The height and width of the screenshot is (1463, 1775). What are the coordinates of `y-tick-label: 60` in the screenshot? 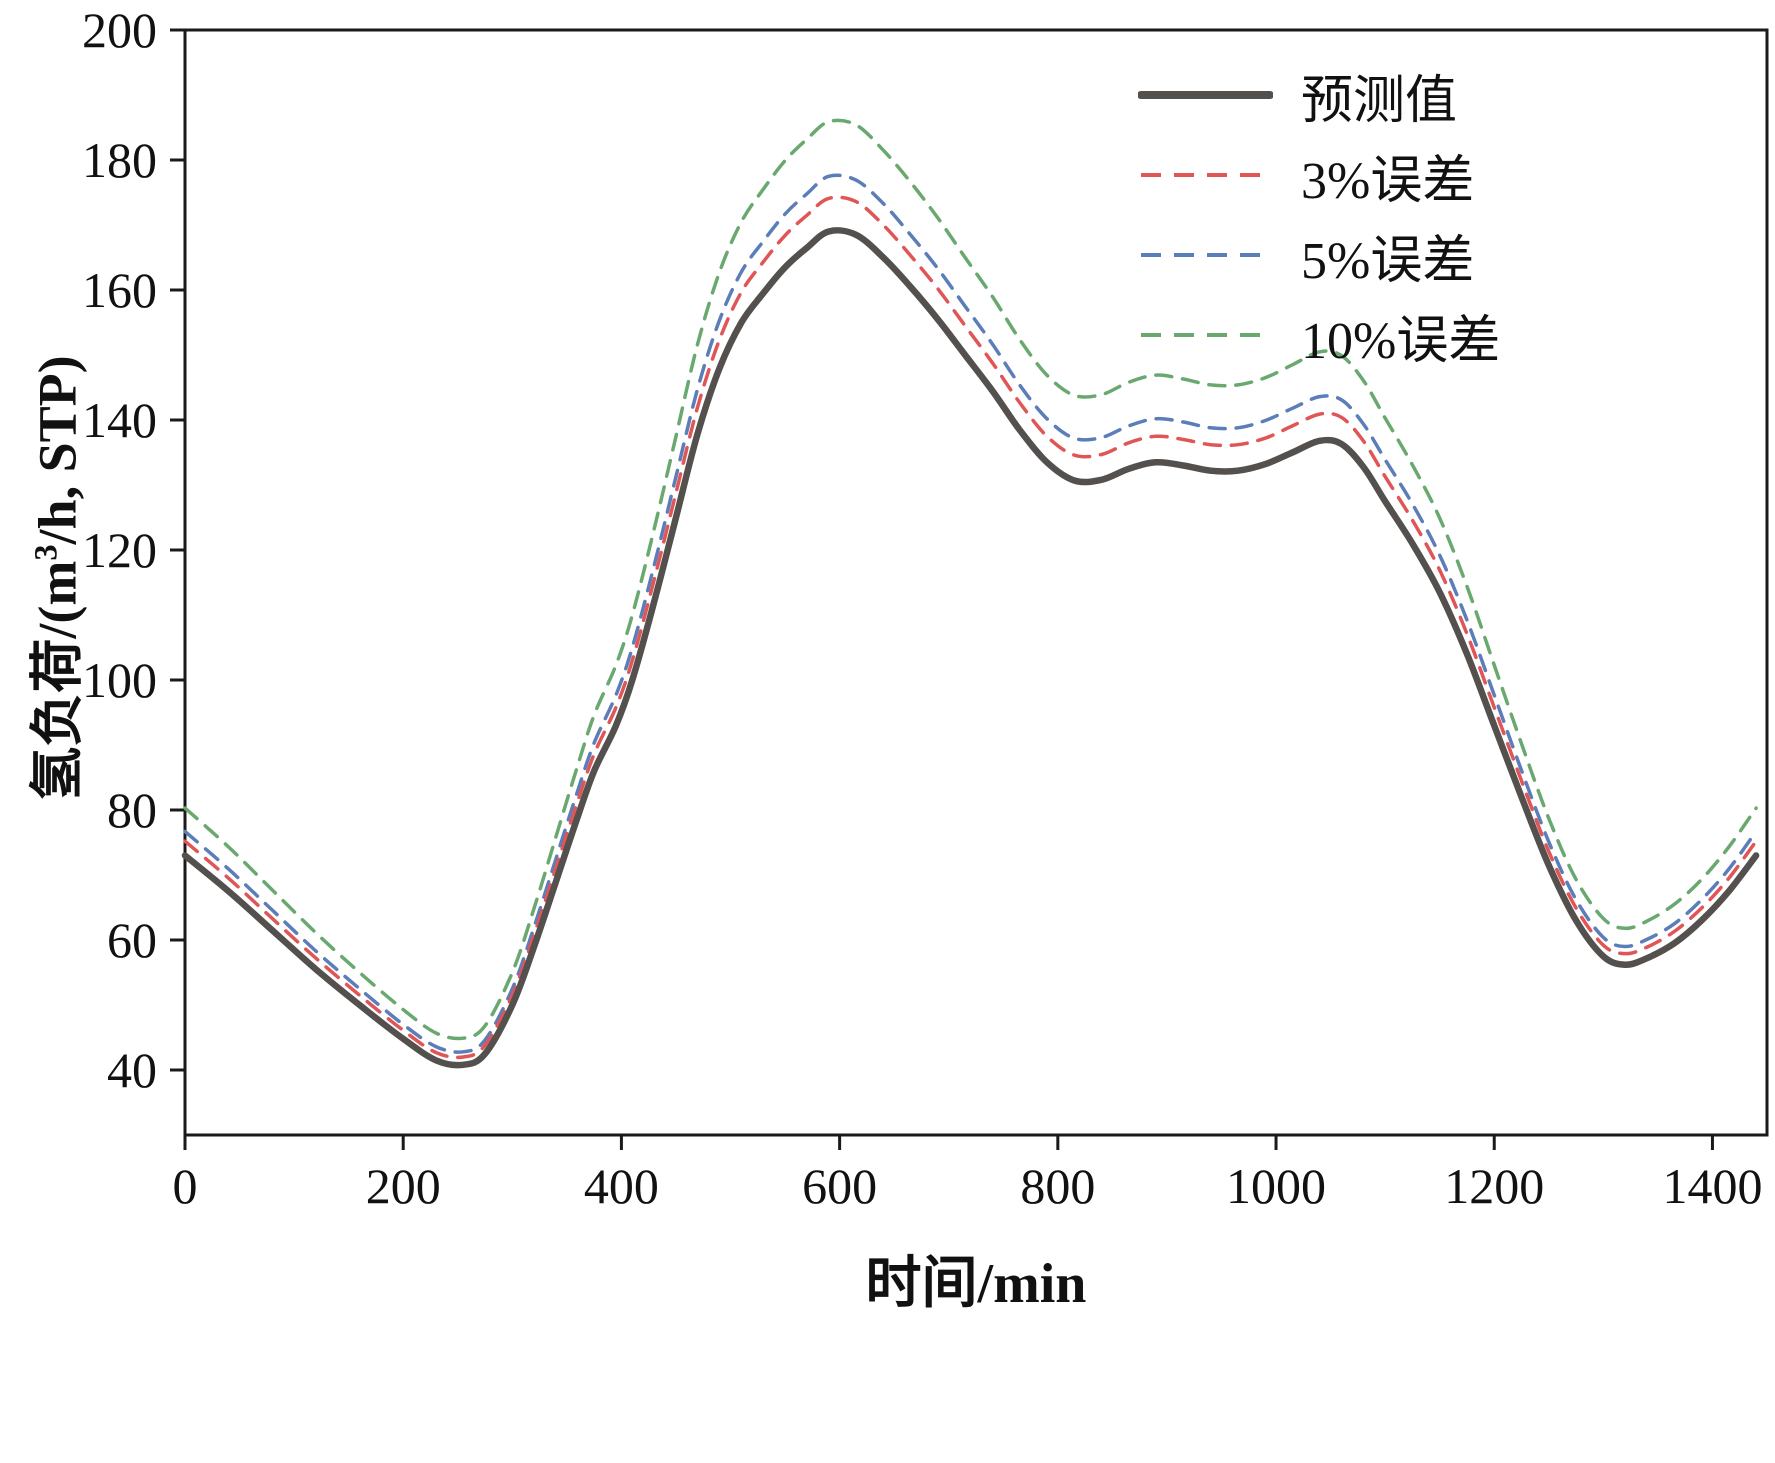 It's located at (132, 940).